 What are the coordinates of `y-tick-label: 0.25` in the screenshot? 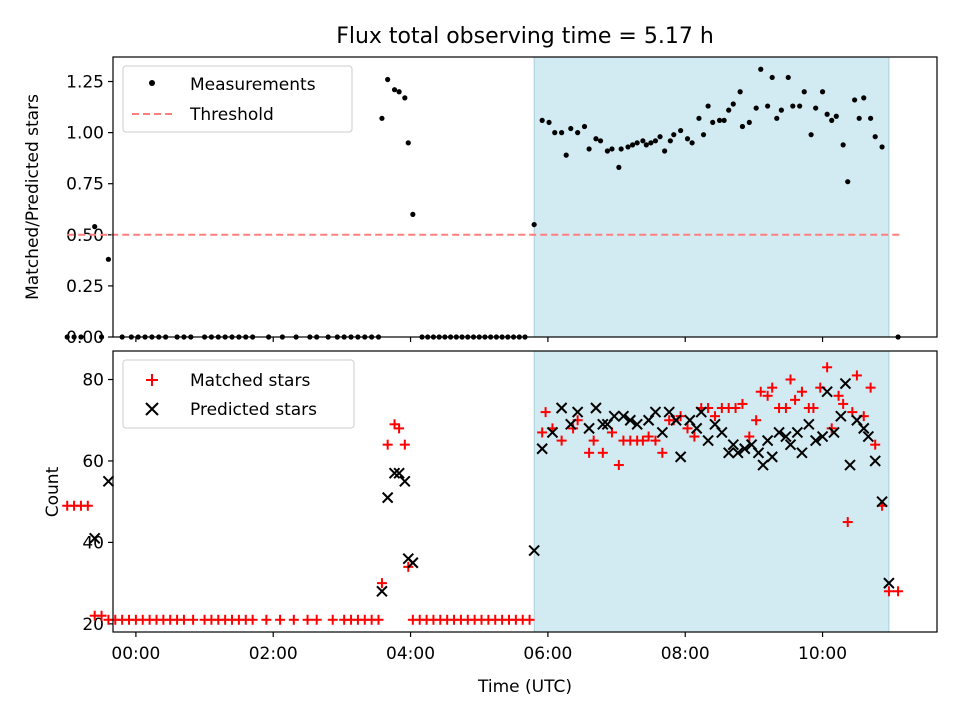 It's located at (85, 287).